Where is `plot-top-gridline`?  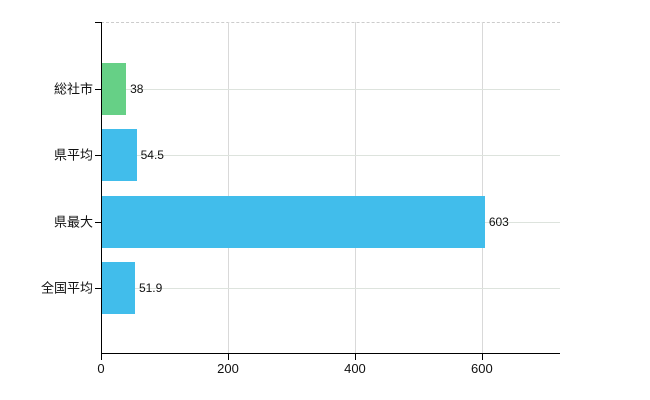
plot-top-gridline is located at coordinates (330, 22).